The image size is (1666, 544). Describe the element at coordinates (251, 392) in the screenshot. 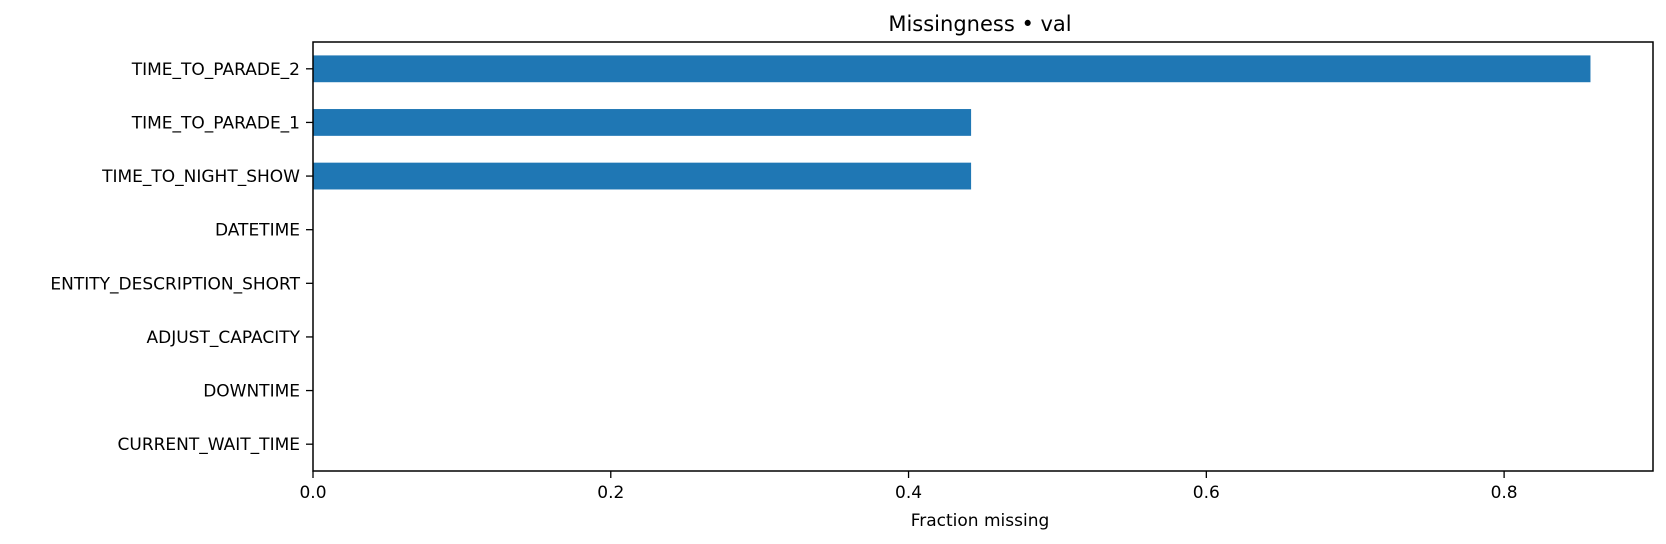

I see `y-tick-label: DOWNTIME` at that location.